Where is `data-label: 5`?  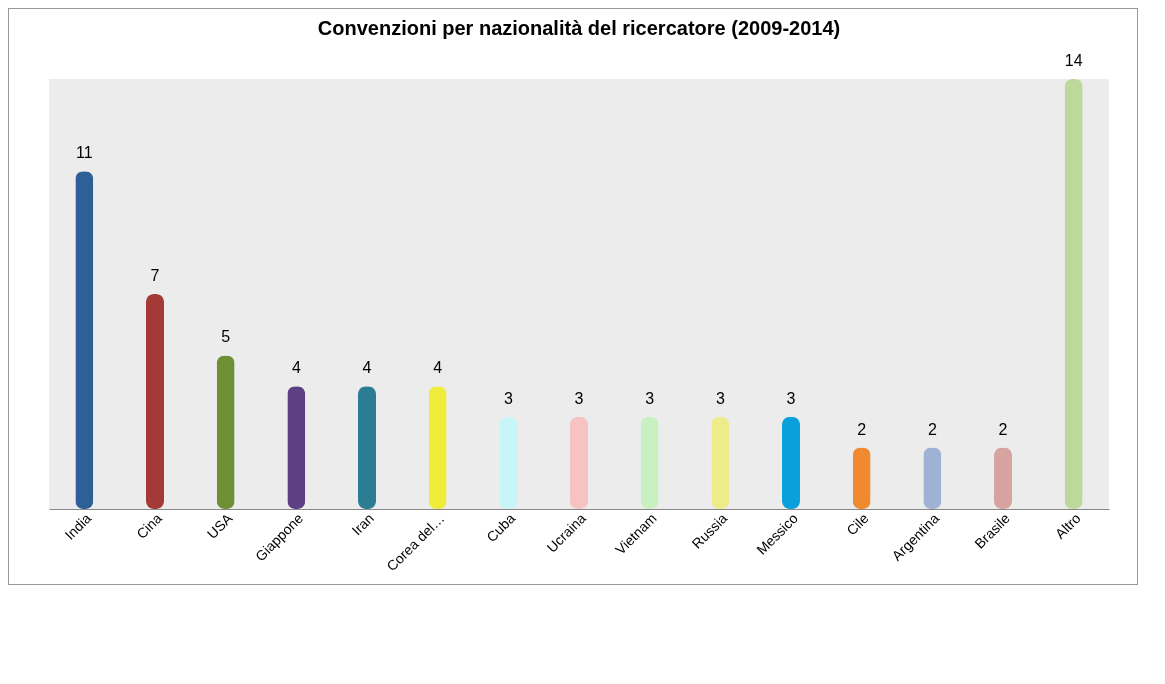
data-label: 5 is located at coordinates (226, 337).